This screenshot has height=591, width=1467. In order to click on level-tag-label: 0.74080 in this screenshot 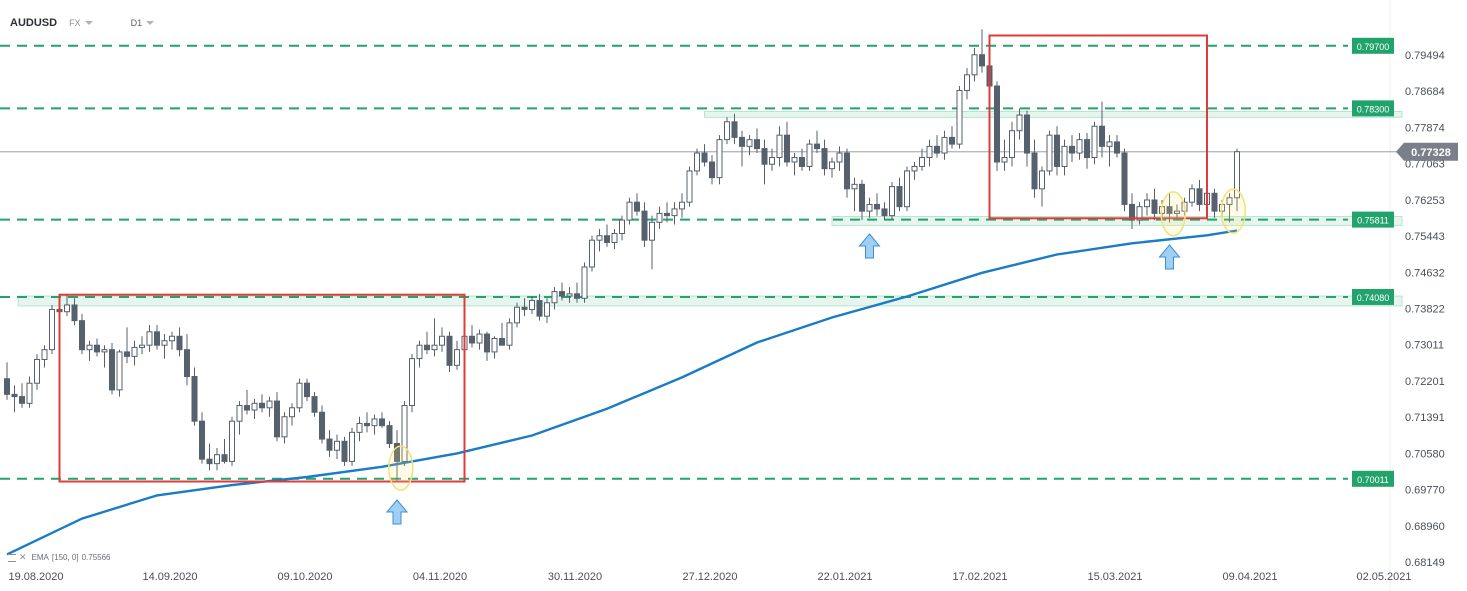, I will do `click(1373, 298)`.